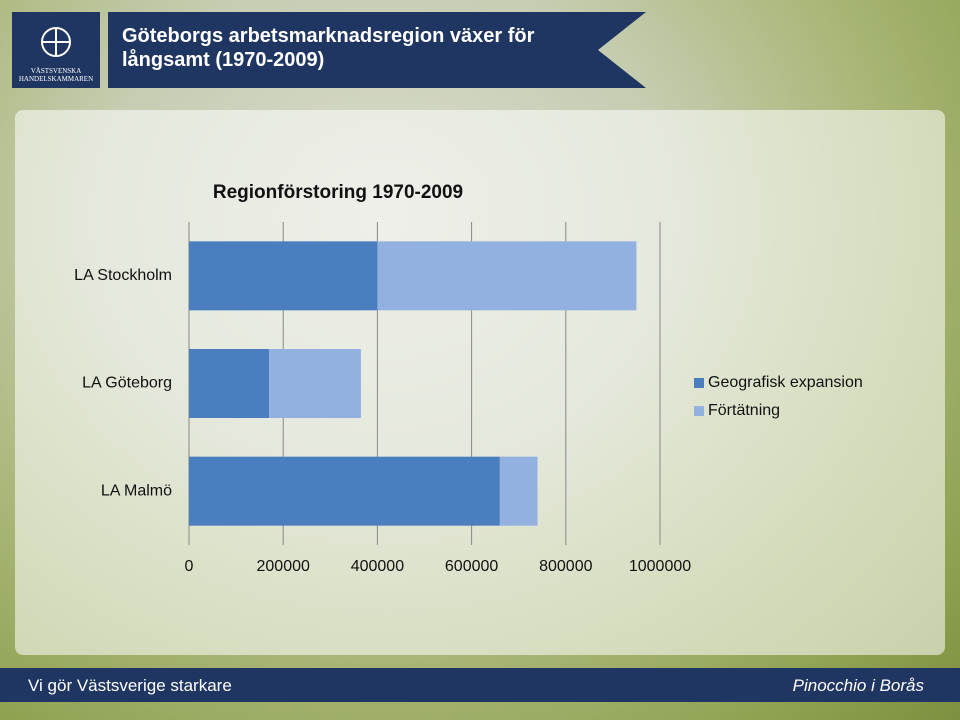 The image size is (960, 720). Describe the element at coordinates (130, 685) in the screenshot. I see `footer-left: Vi gör Västsverige starkare` at that location.